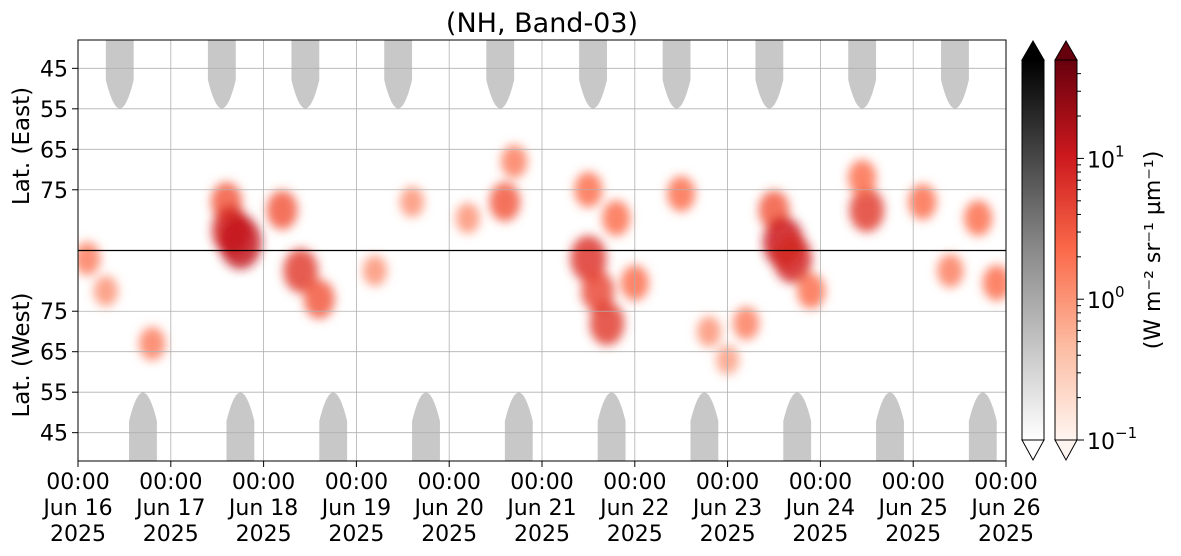 The image size is (1181, 556). Describe the element at coordinates (22, 146) in the screenshot. I see `y-axis-label-east: Lat. (East)` at that location.